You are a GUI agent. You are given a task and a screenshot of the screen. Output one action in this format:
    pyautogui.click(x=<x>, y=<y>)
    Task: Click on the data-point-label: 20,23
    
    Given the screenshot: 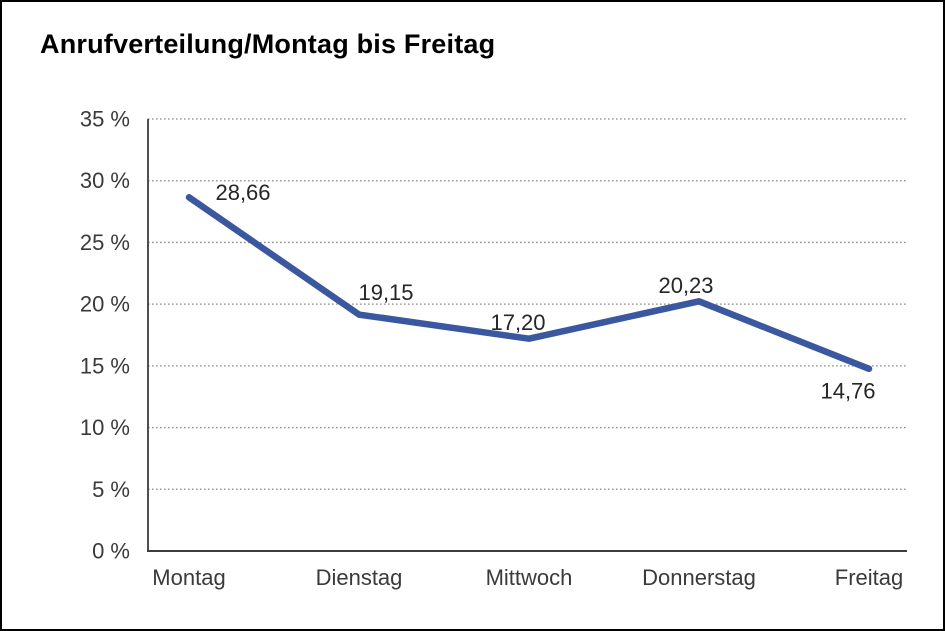 What is the action you would take?
    pyautogui.click(x=685, y=285)
    